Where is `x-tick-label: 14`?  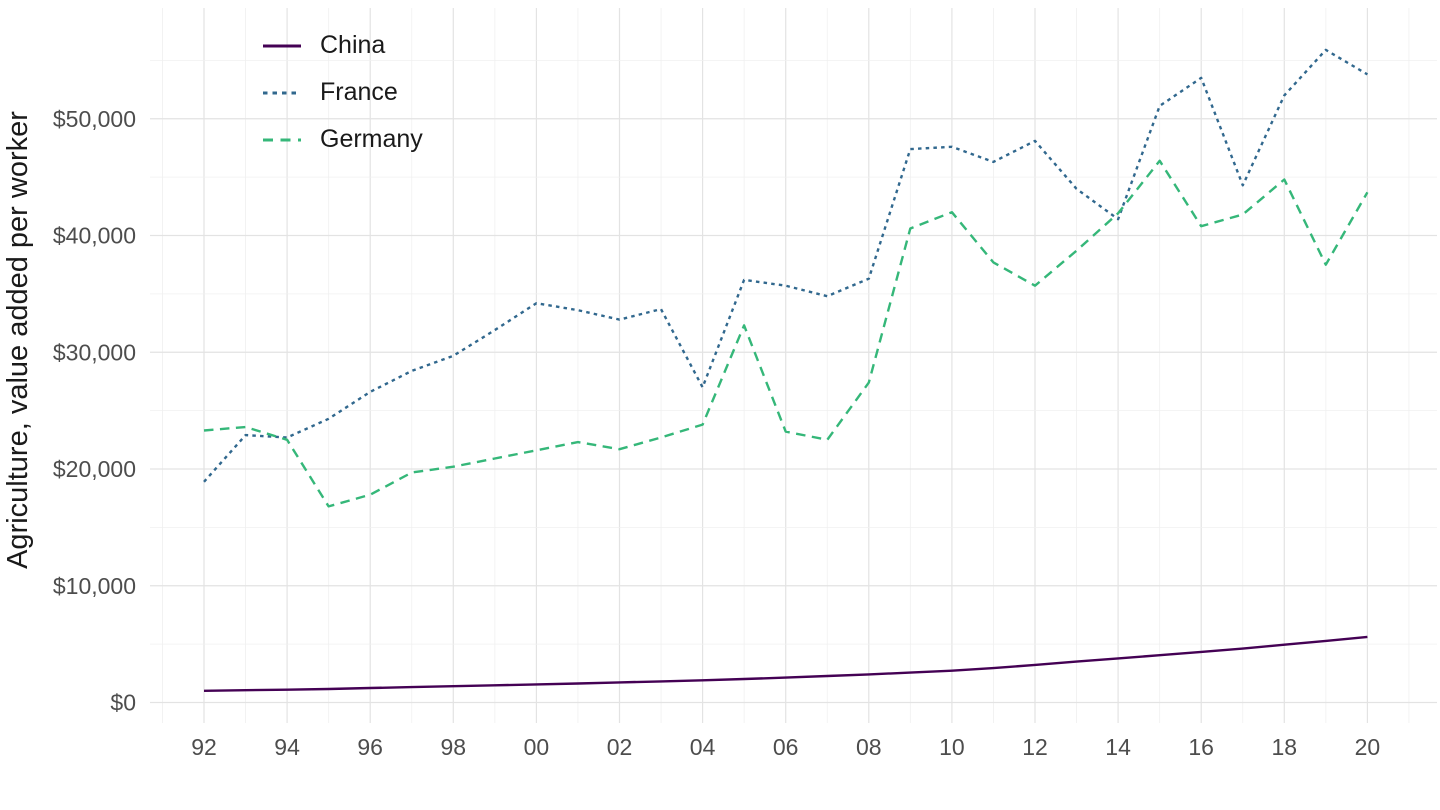
x-tick-label: 14 is located at coordinates (1118, 747).